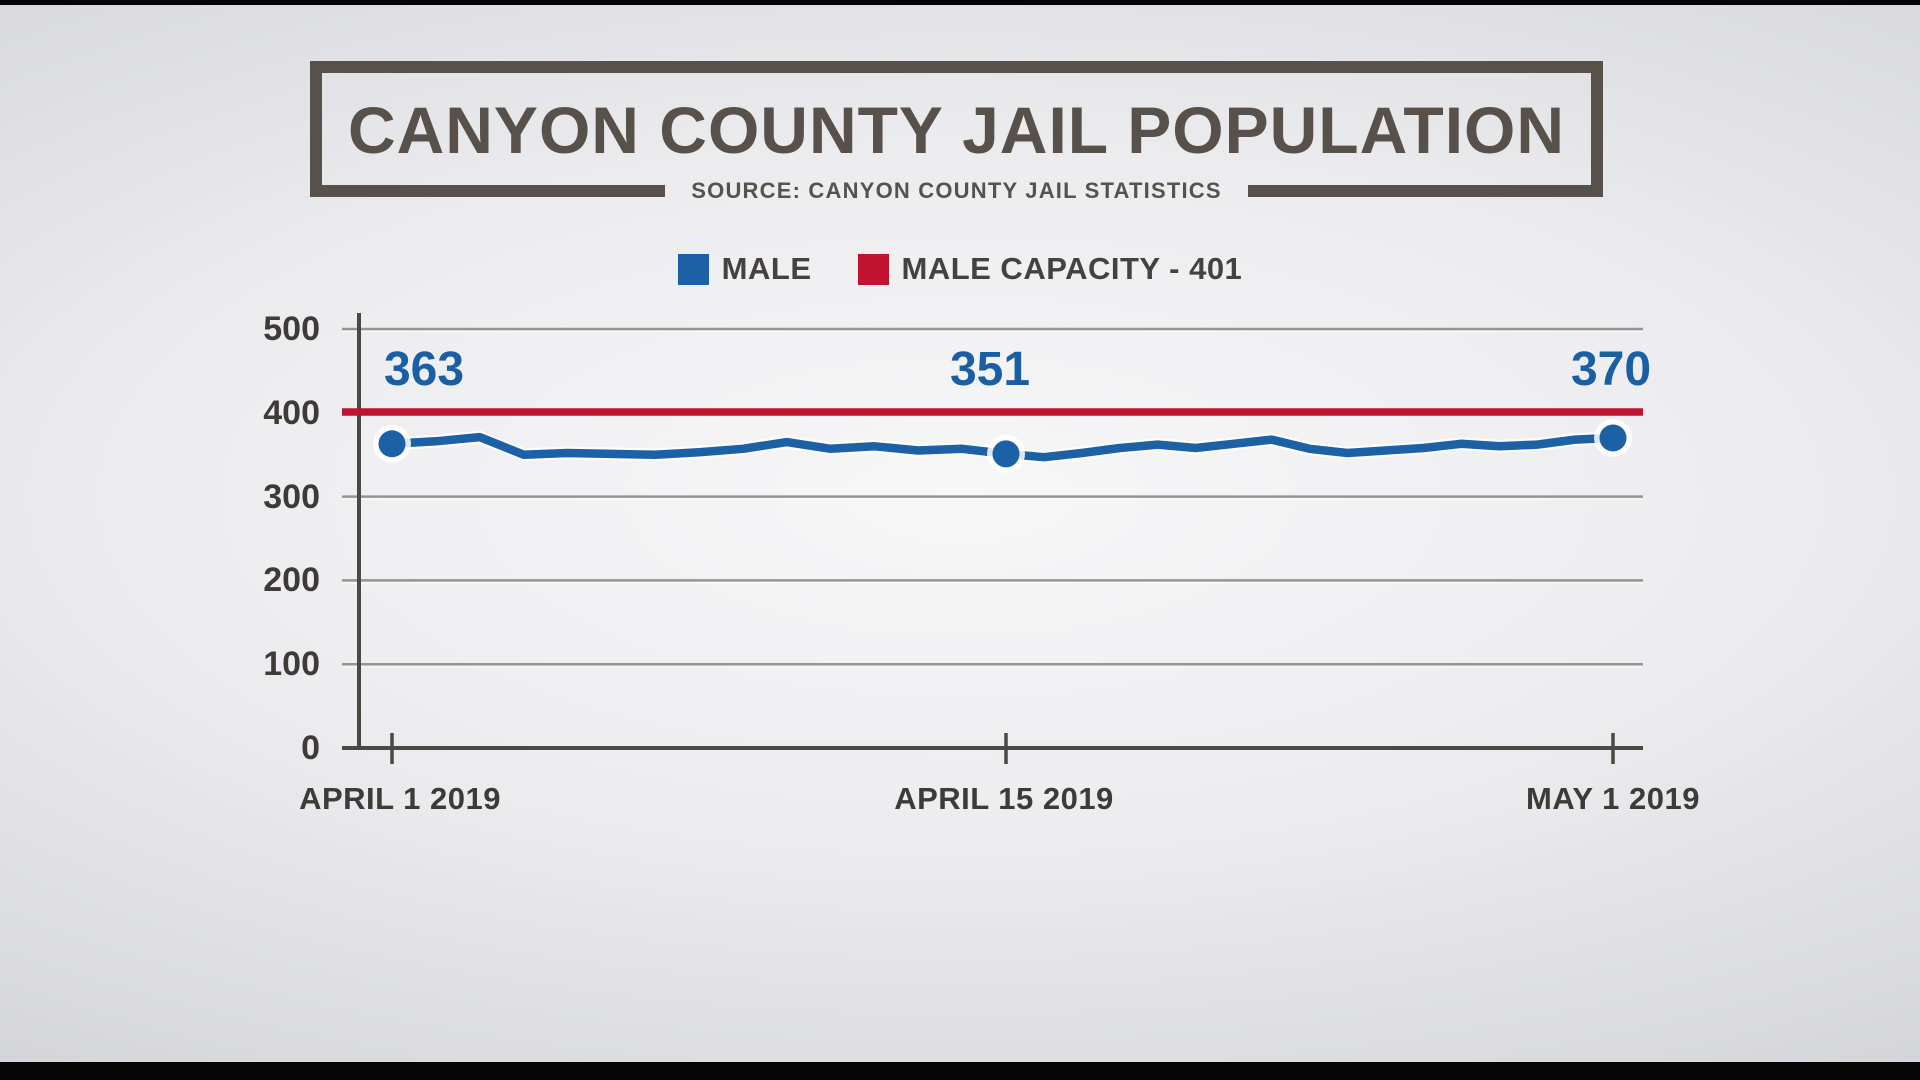 The height and width of the screenshot is (1080, 1920). I want to click on x-tick-label: APRIL 1 2019, so click(400, 798).